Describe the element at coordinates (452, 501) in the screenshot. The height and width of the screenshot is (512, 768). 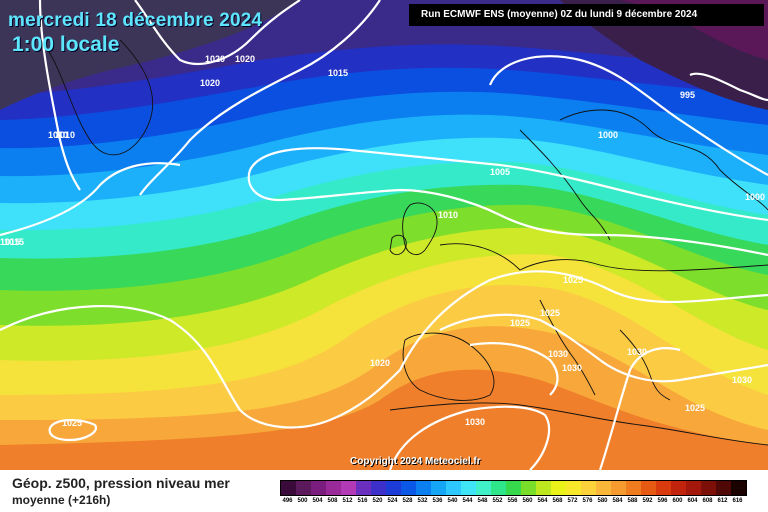
I see `scale-label: 540` at that location.